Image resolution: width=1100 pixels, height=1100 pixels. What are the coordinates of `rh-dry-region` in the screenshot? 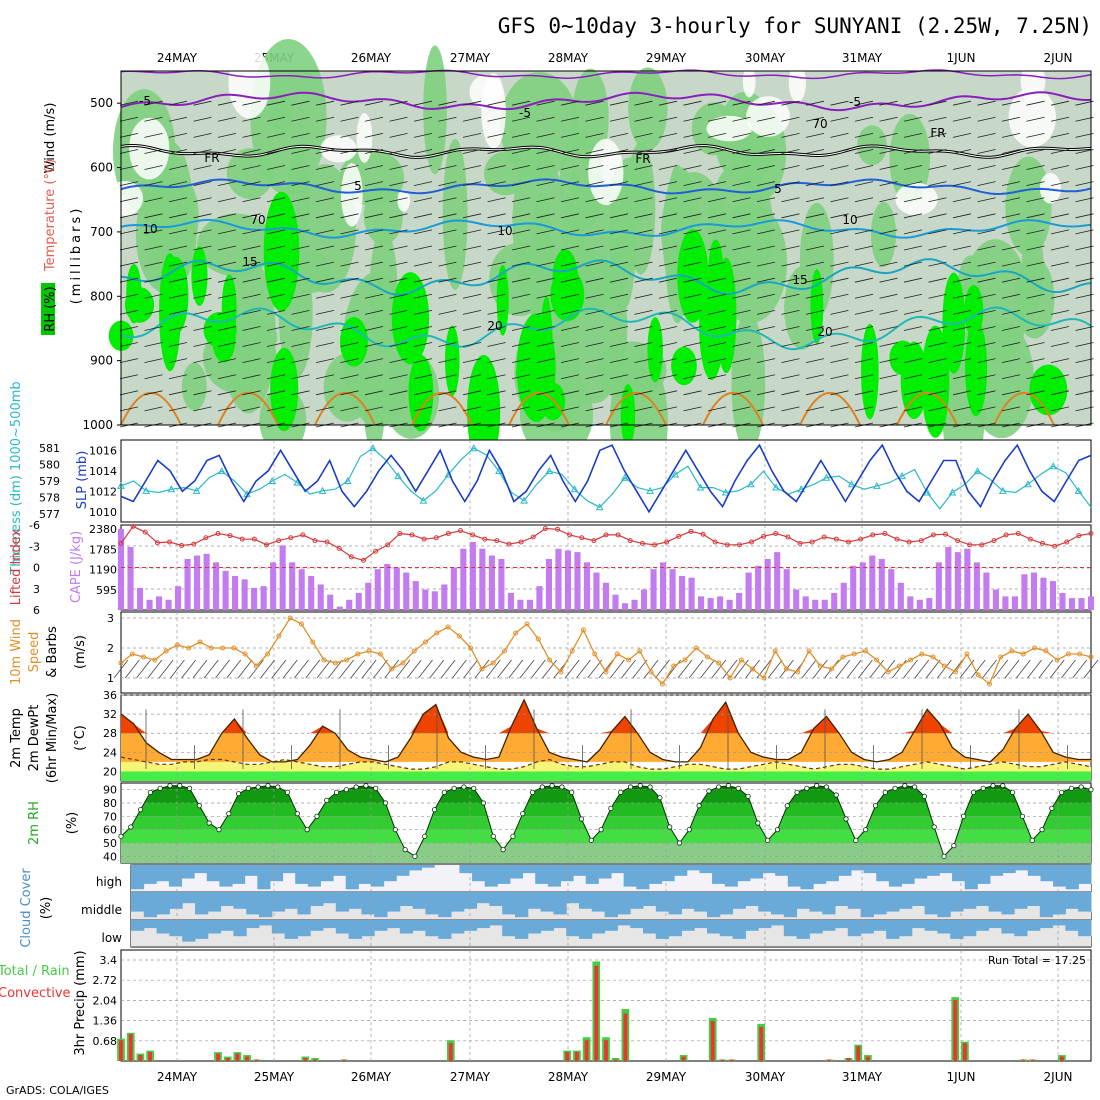 It's located at (749, 82).